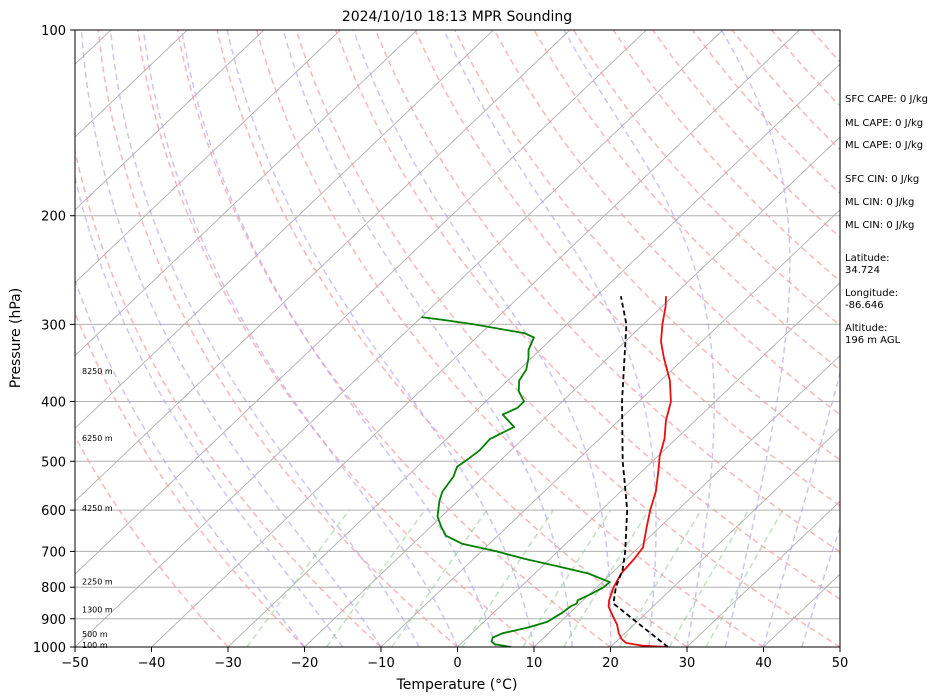 This screenshot has width=947, height=700. What do you see at coordinates (97, 438) in the screenshot?
I see `height-label: 6250 m` at bounding box center [97, 438].